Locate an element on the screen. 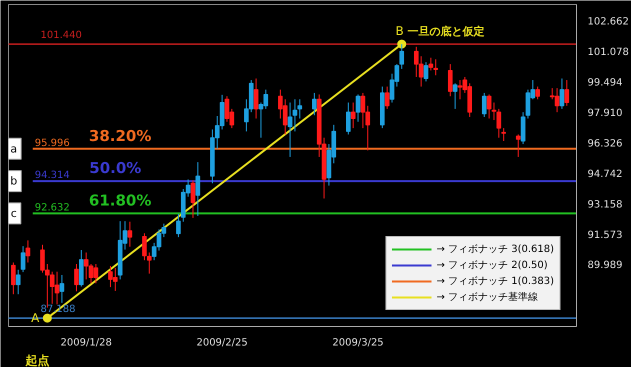 Image resolution: width=631 pixels, height=367 pixels. x-tick-label: 2009/2/25 is located at coordinates (222, 343).